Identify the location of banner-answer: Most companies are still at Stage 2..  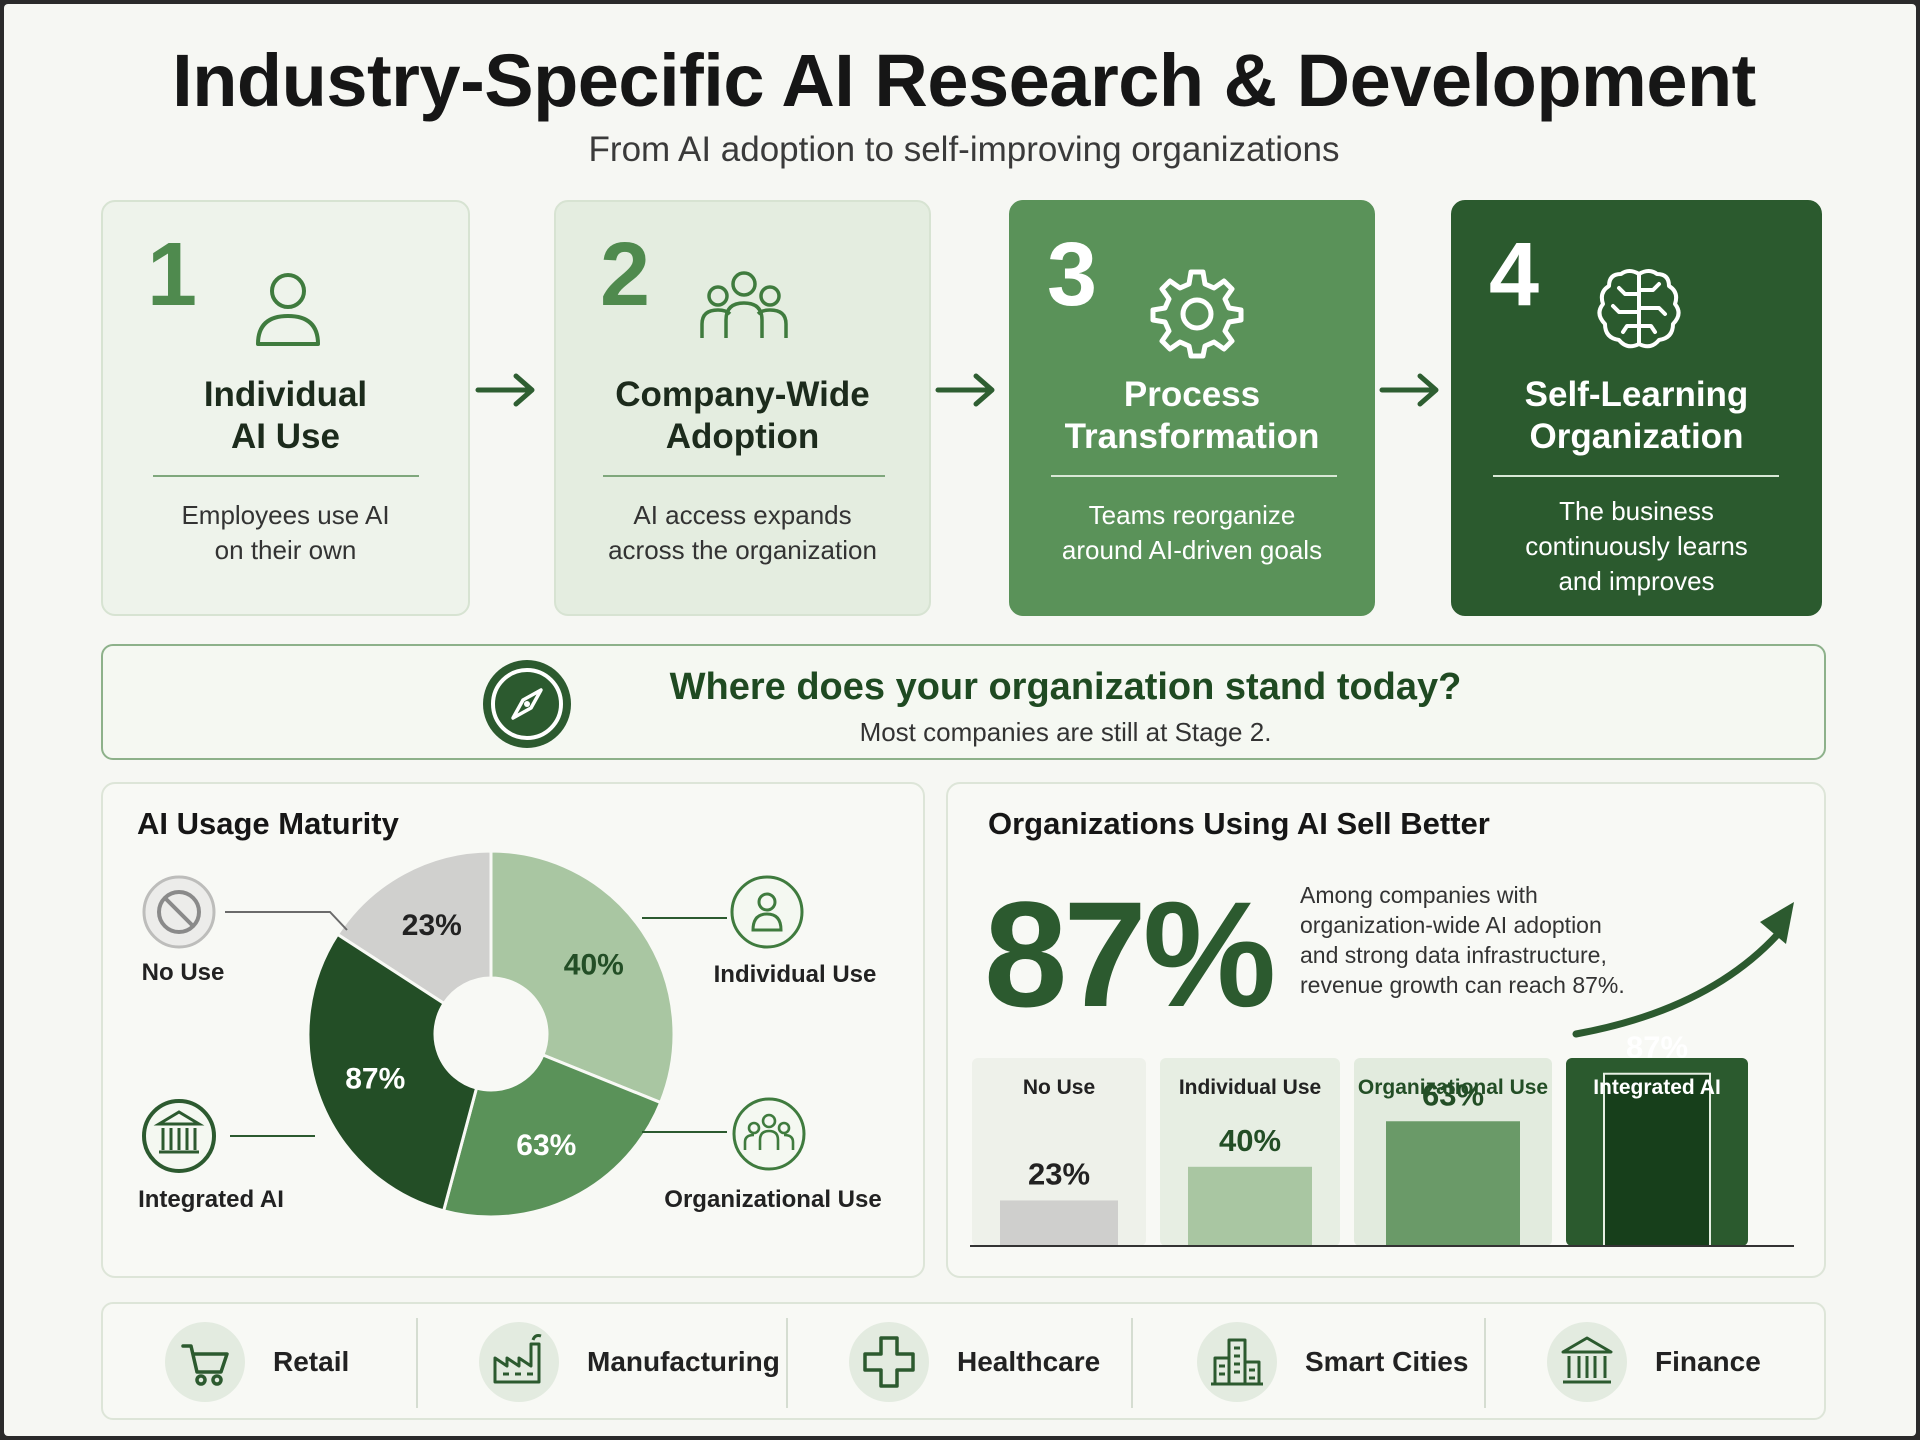
(1065, 732).